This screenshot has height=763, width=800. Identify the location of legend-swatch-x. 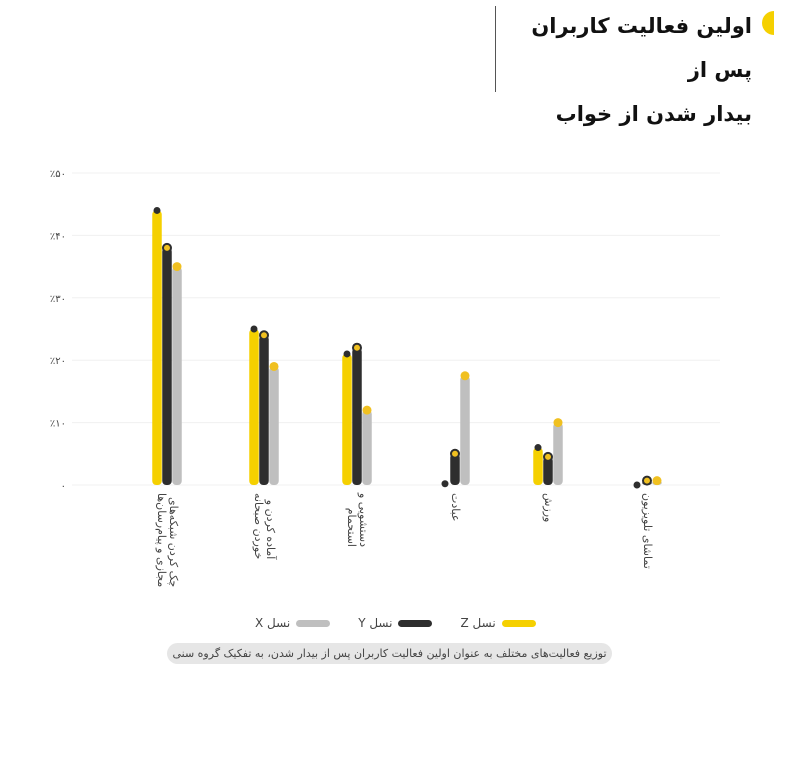
(313, 623).